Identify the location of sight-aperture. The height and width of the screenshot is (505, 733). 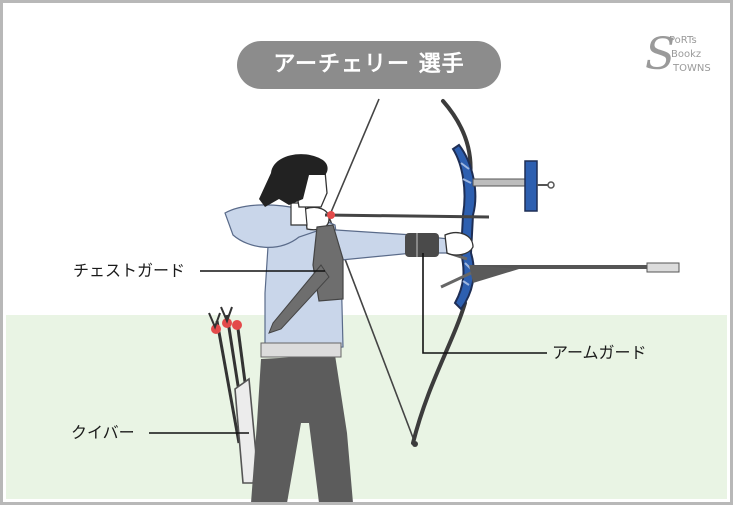
(551, 185).